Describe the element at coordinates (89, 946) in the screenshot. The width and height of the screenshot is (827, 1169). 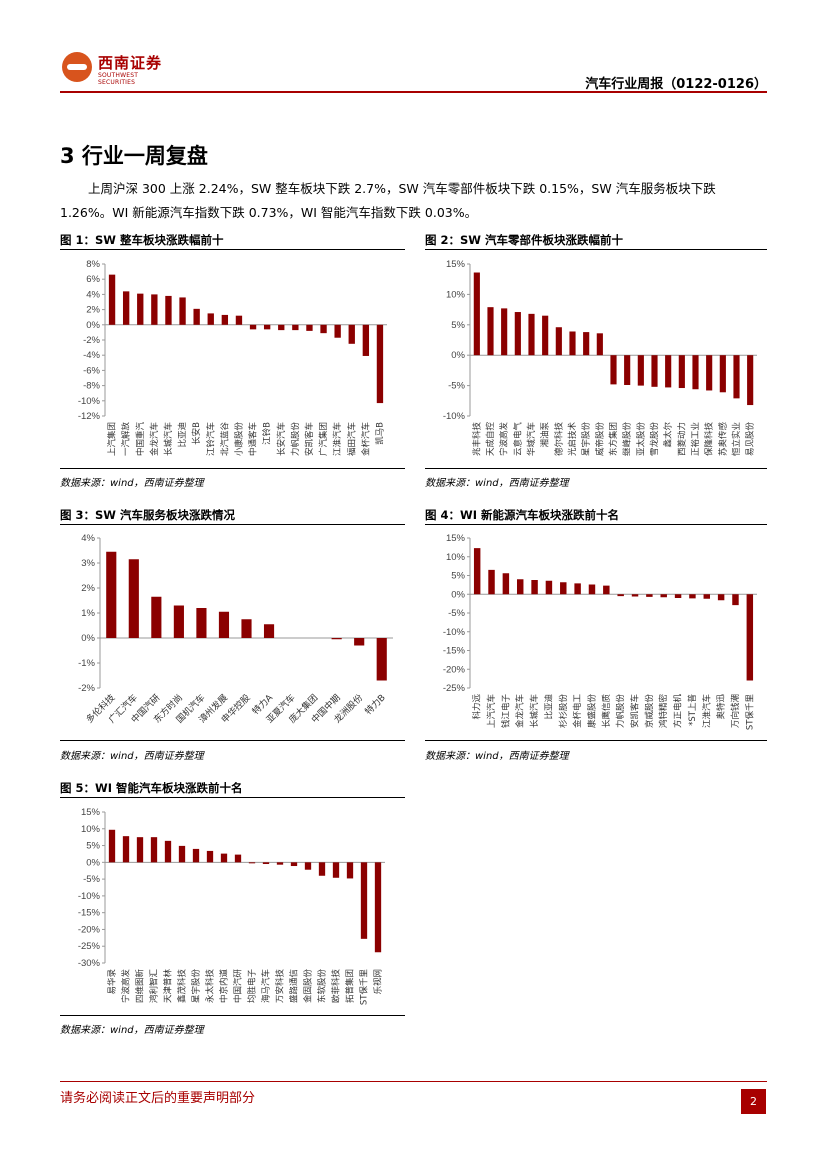
I see `y-tick-label: -25%` at that location.